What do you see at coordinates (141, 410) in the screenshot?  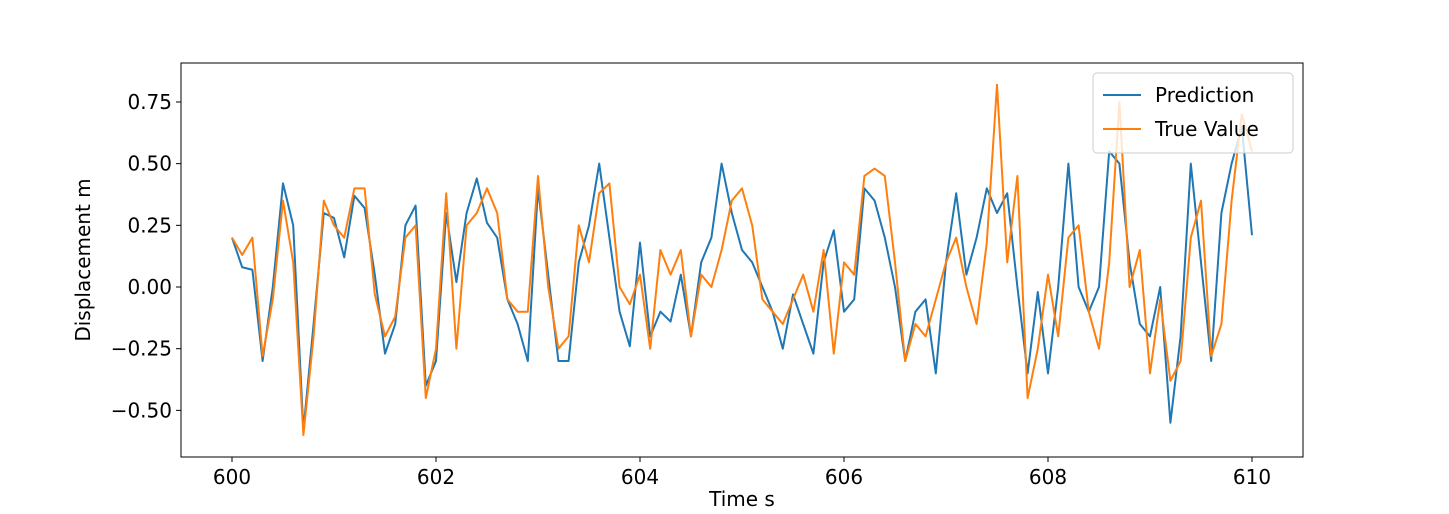 I see `y-tick-label: −0.50` at bounding box center [141, 410].